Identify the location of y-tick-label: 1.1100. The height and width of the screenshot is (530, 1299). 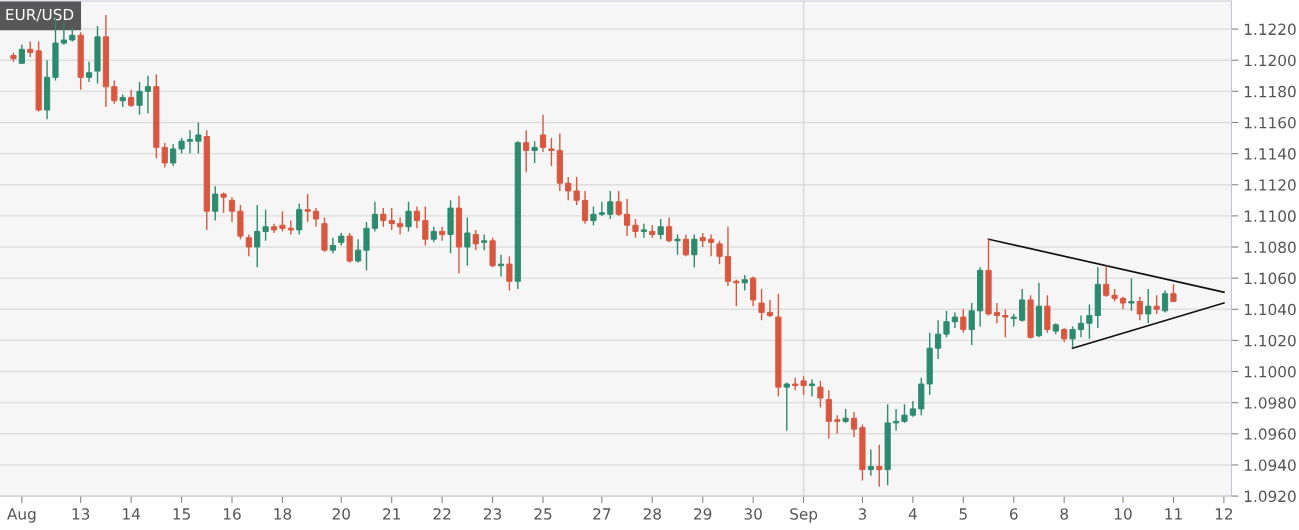
(1270, 216).